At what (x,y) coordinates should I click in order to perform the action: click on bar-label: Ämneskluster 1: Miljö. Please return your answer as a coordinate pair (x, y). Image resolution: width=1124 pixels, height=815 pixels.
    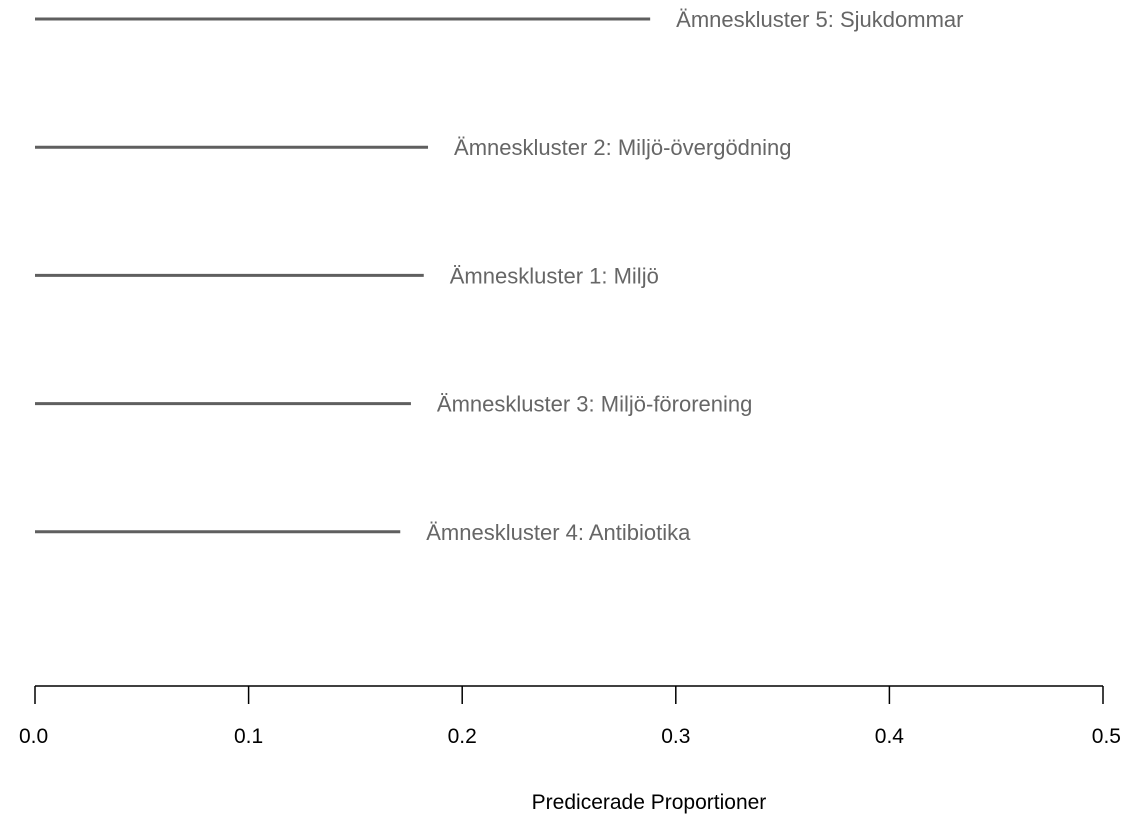
    Looking at the image, I should click on (554, 275).